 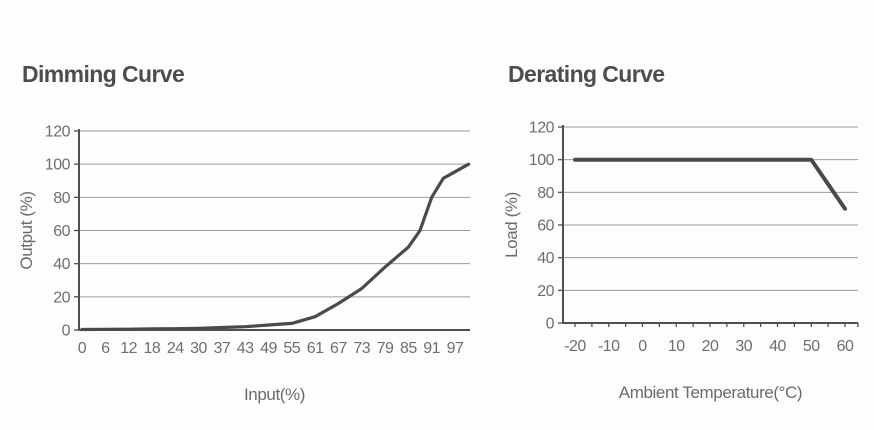 I want to click on x-tick-label: 6, so click(x=105, y=348).